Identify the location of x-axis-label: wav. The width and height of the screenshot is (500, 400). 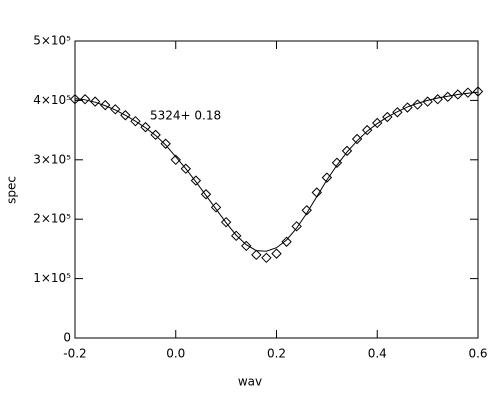
(250, 382).